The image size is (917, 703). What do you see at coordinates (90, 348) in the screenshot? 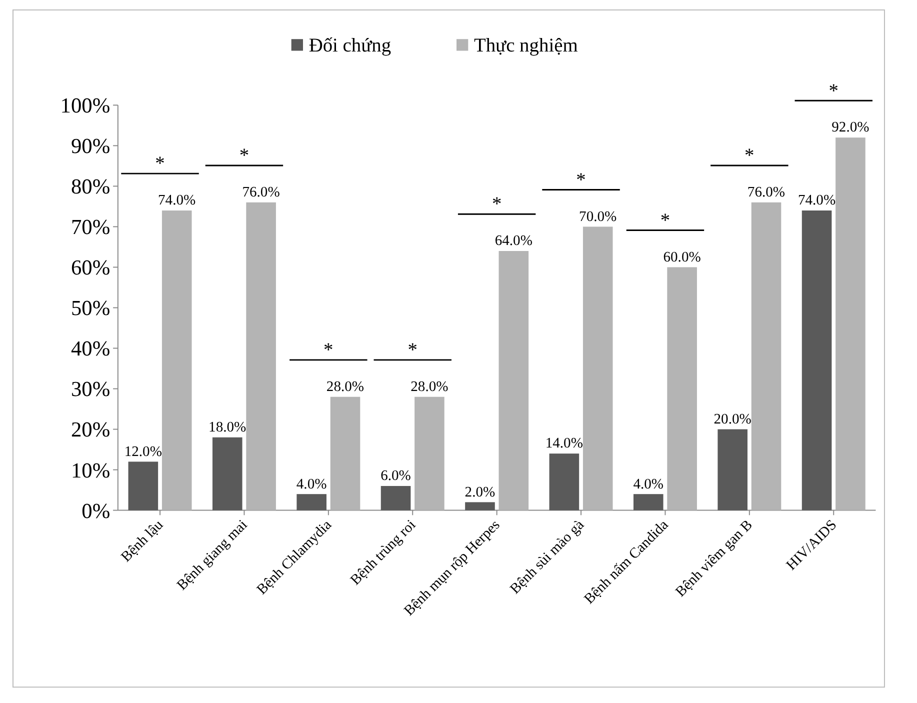
I see `y-tick-label: 40%` at bounding box center [90, 348].